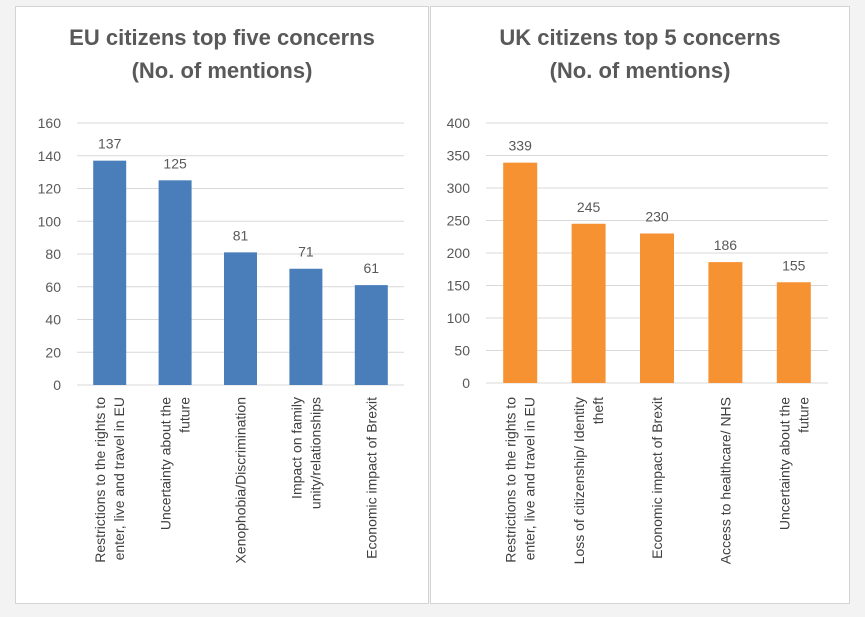 The image size is (865, 617). Describe the element at coordinates (459, 156) in the screenshot. I see `uk-y-tick-label: 350` at that location.